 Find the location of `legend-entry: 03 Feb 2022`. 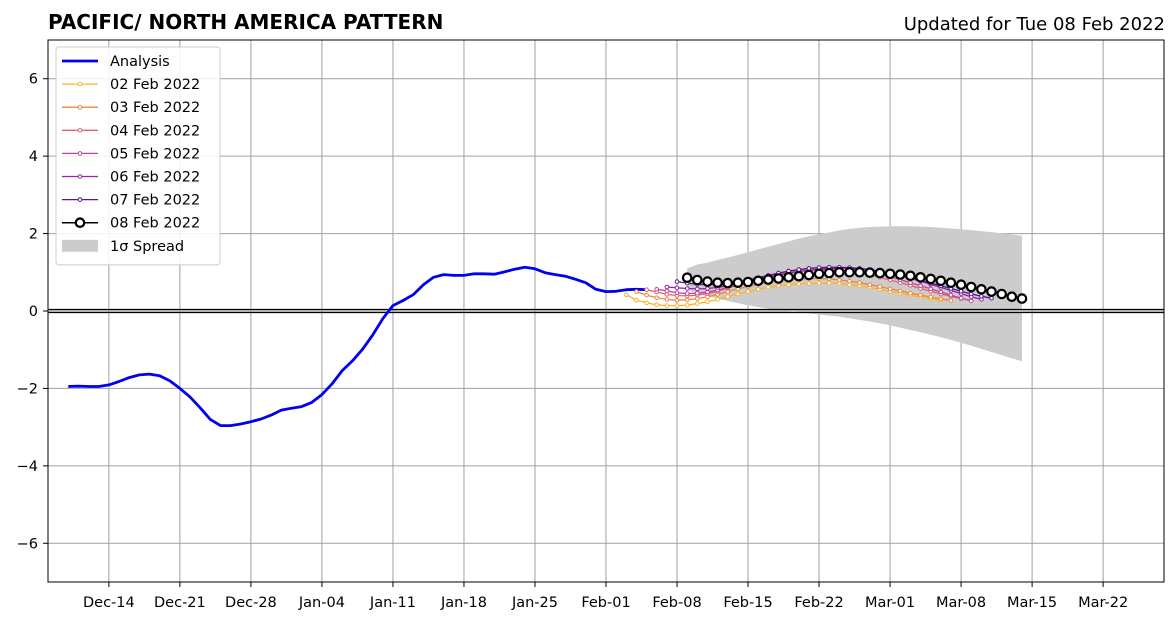

legend-entry: 03 Feb 2022 is located at coordinates (131, 108).